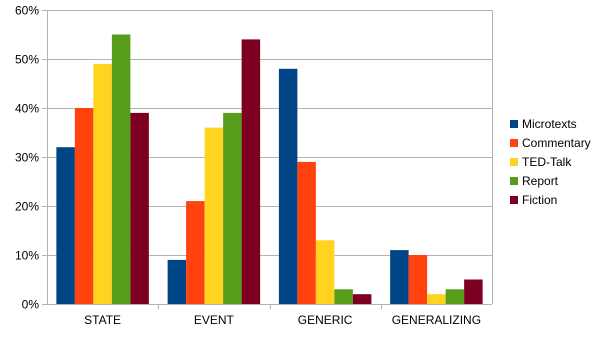 The height and width of the screenshot is (339, 603). What do you see at coordinates (540, 181) in the screenshot?
I see `legend-label: Report` at bounding box center [540, 181].